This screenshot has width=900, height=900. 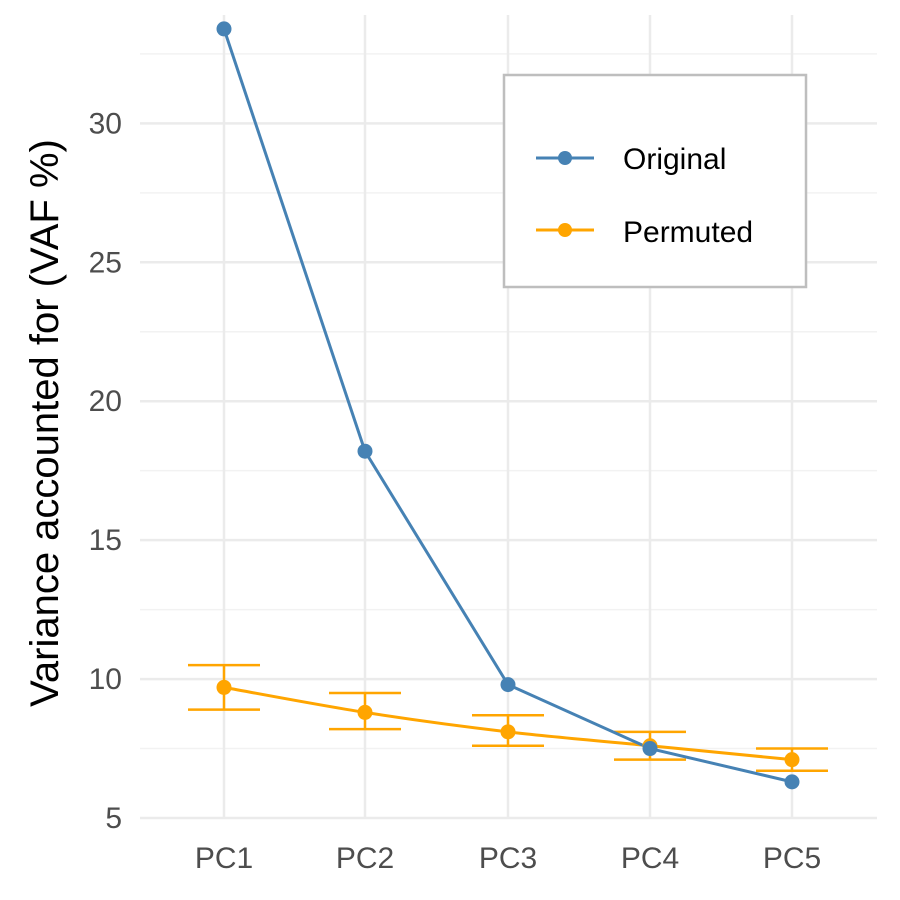 What do you see at coordinates (365, 858) in the screenshot?
I see `x-tick-label: PC2` at bounding box center [365, 858].